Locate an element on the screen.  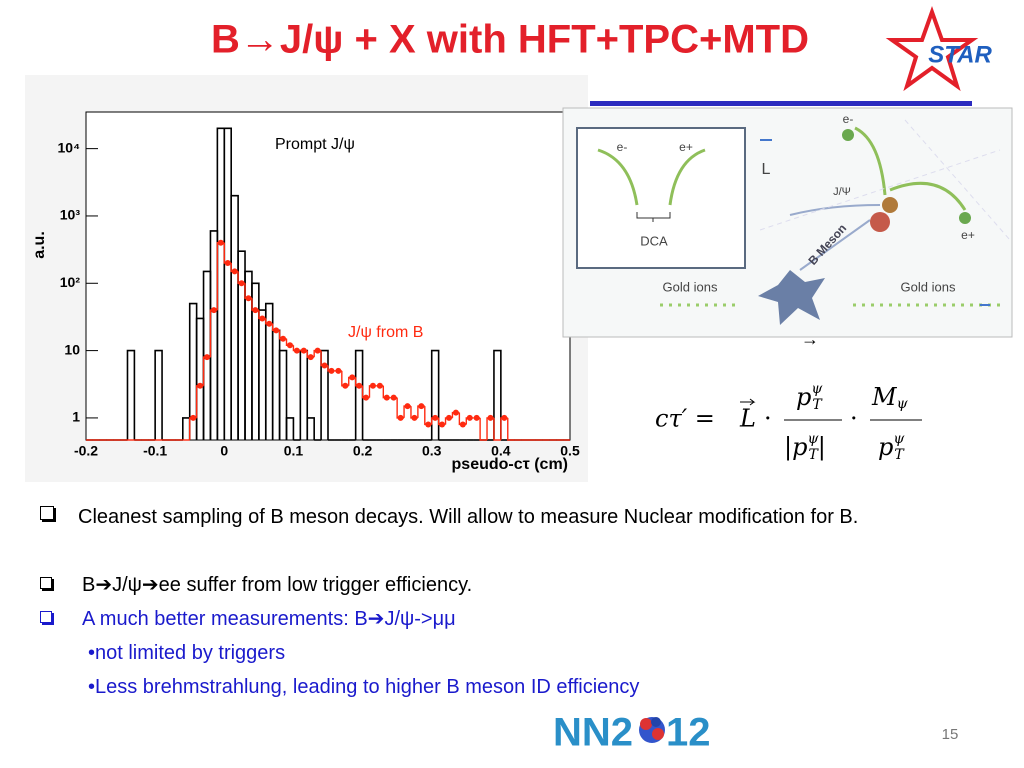
label: J/Ψ is located at coordinates (842, 192).